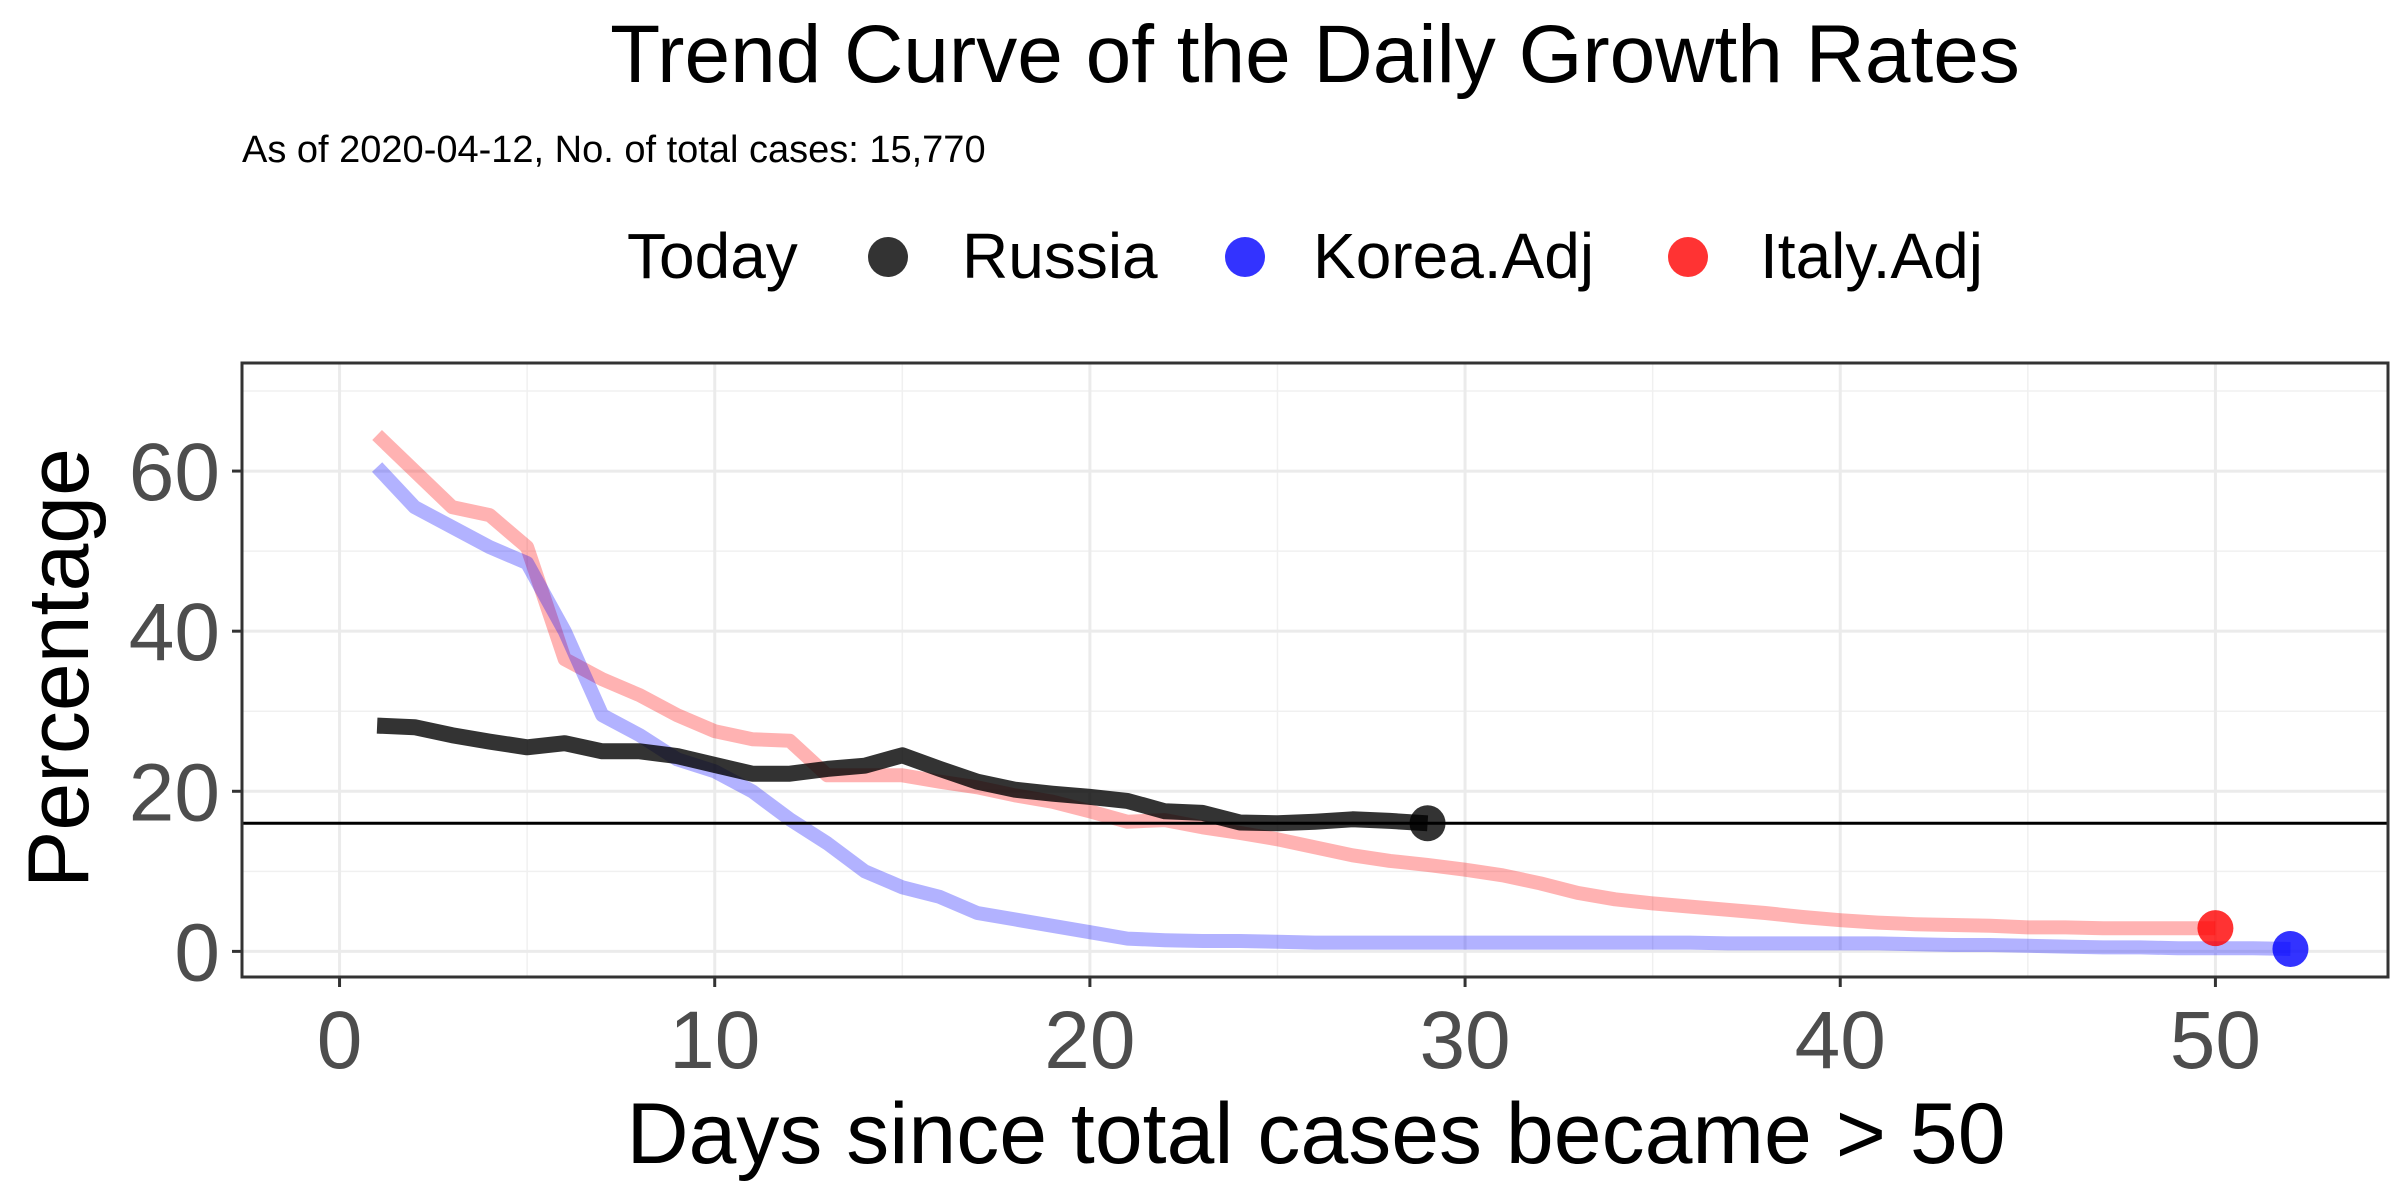  I want to click on chart-title: Trend Curve of the Daily Growth Rates, so click(1315, 54).